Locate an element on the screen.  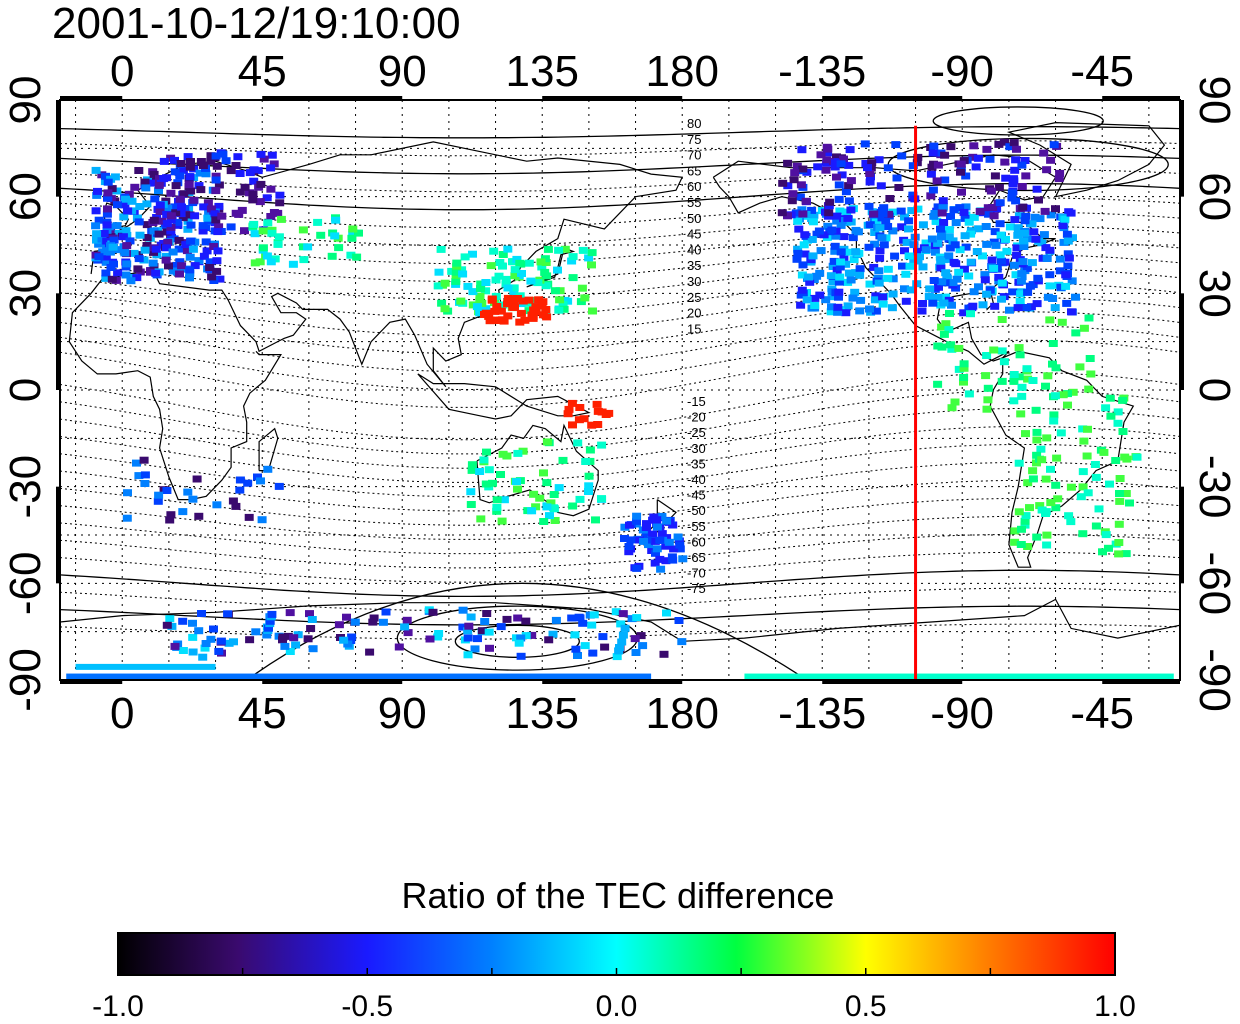
colorbar-ticks: -1.0 -0.5 0.0 0.5 1.0 is located at coordinates (614, 995).